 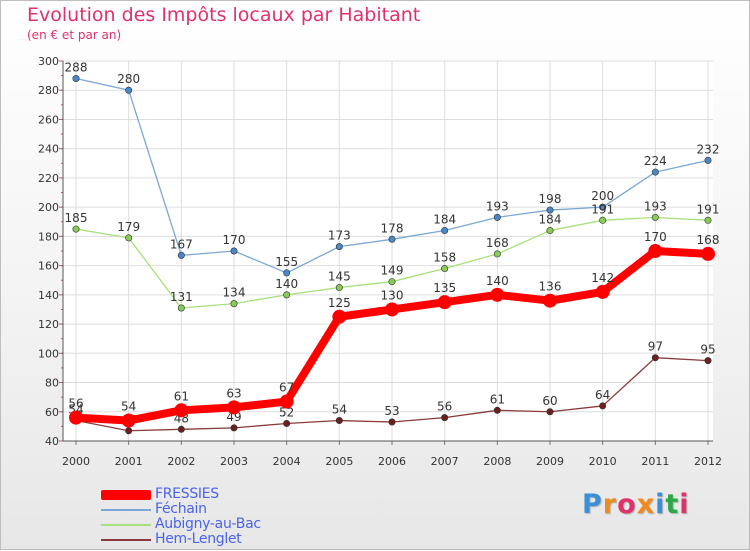 I want to click on x-tick-label: 2005, so click(x=339, y=461).